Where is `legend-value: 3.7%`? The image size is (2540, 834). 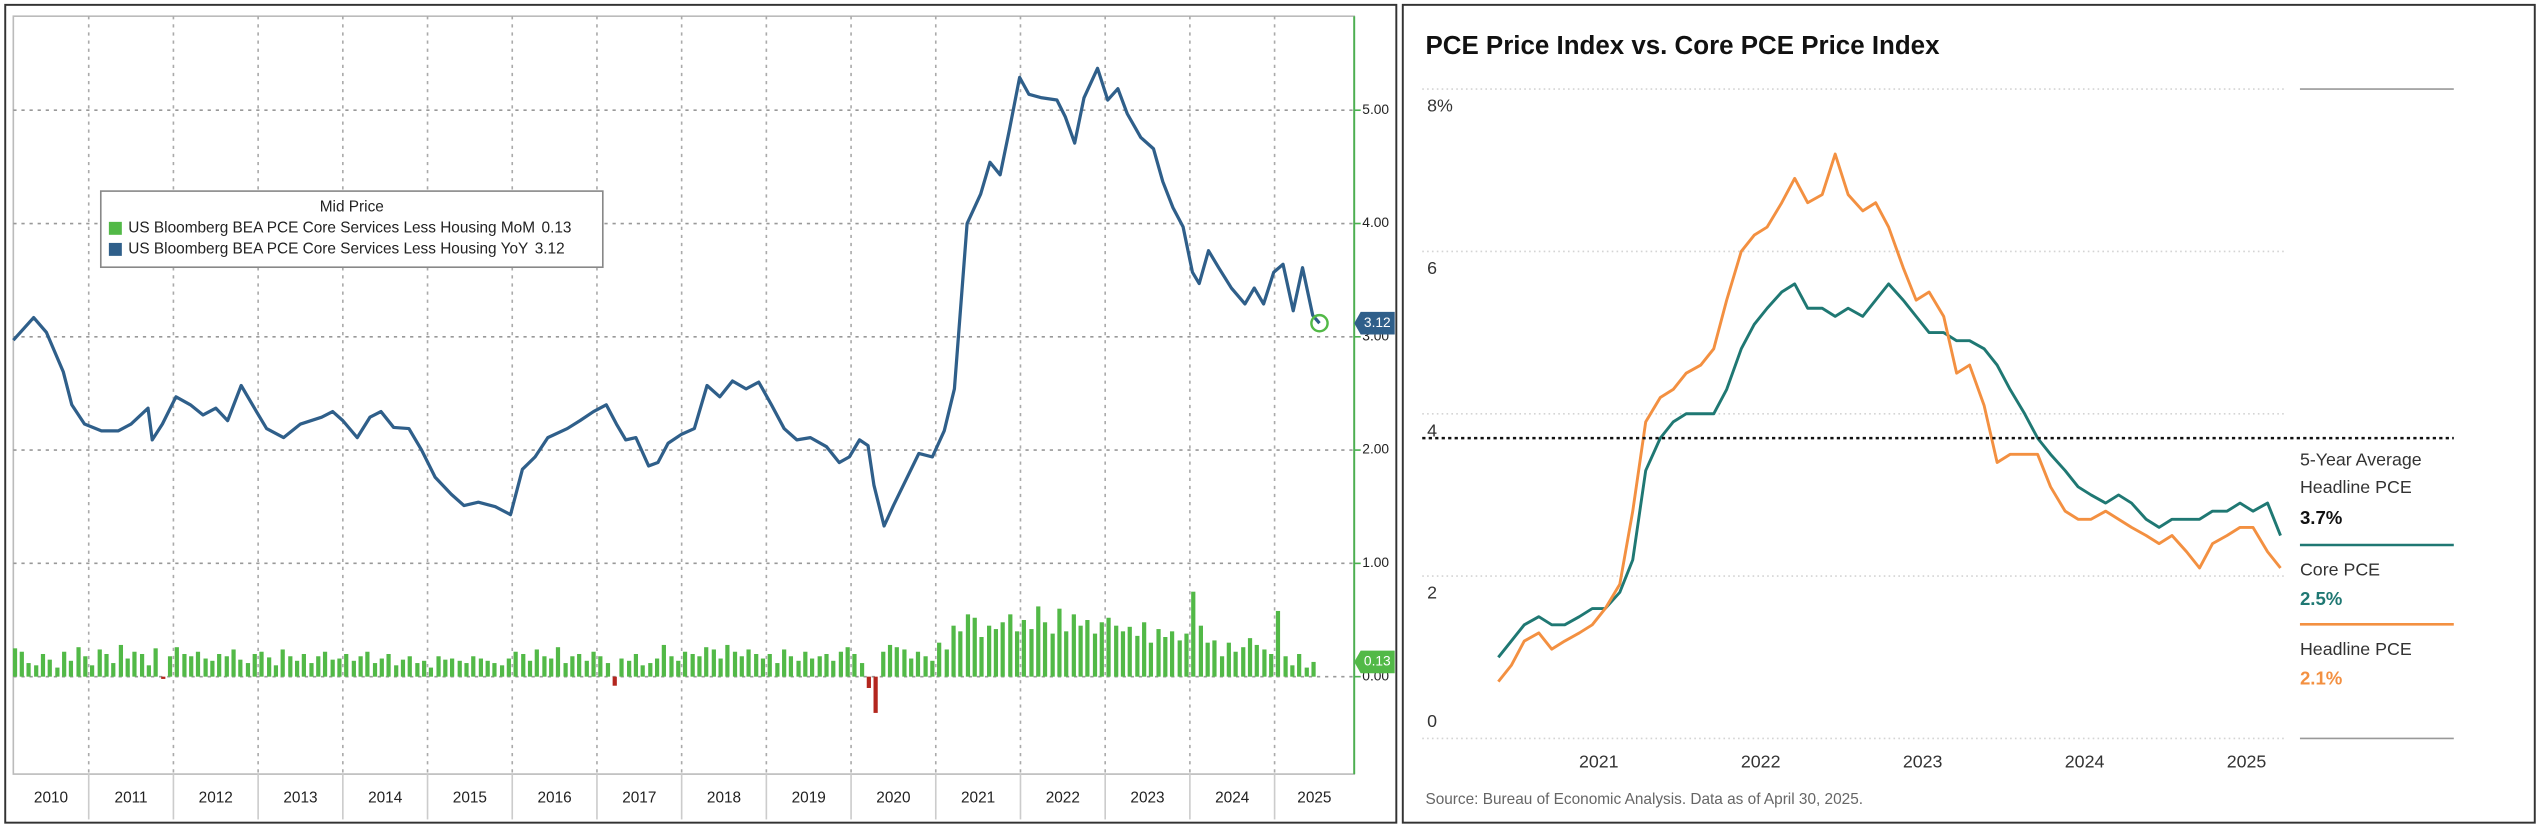
legend-value: 3.7% is located at coordinates (2321, 517).